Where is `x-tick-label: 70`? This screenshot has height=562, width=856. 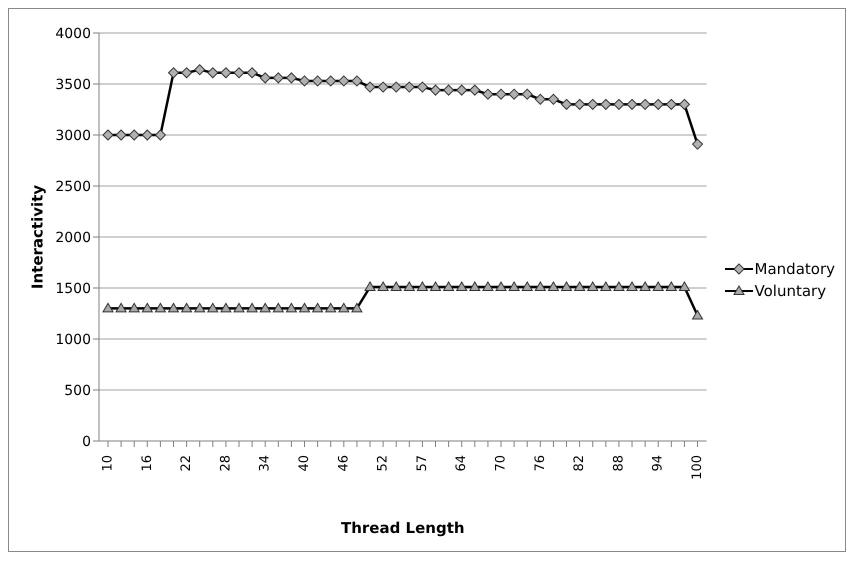 x-tick-label: 70 is located at coordinates (501, 463).